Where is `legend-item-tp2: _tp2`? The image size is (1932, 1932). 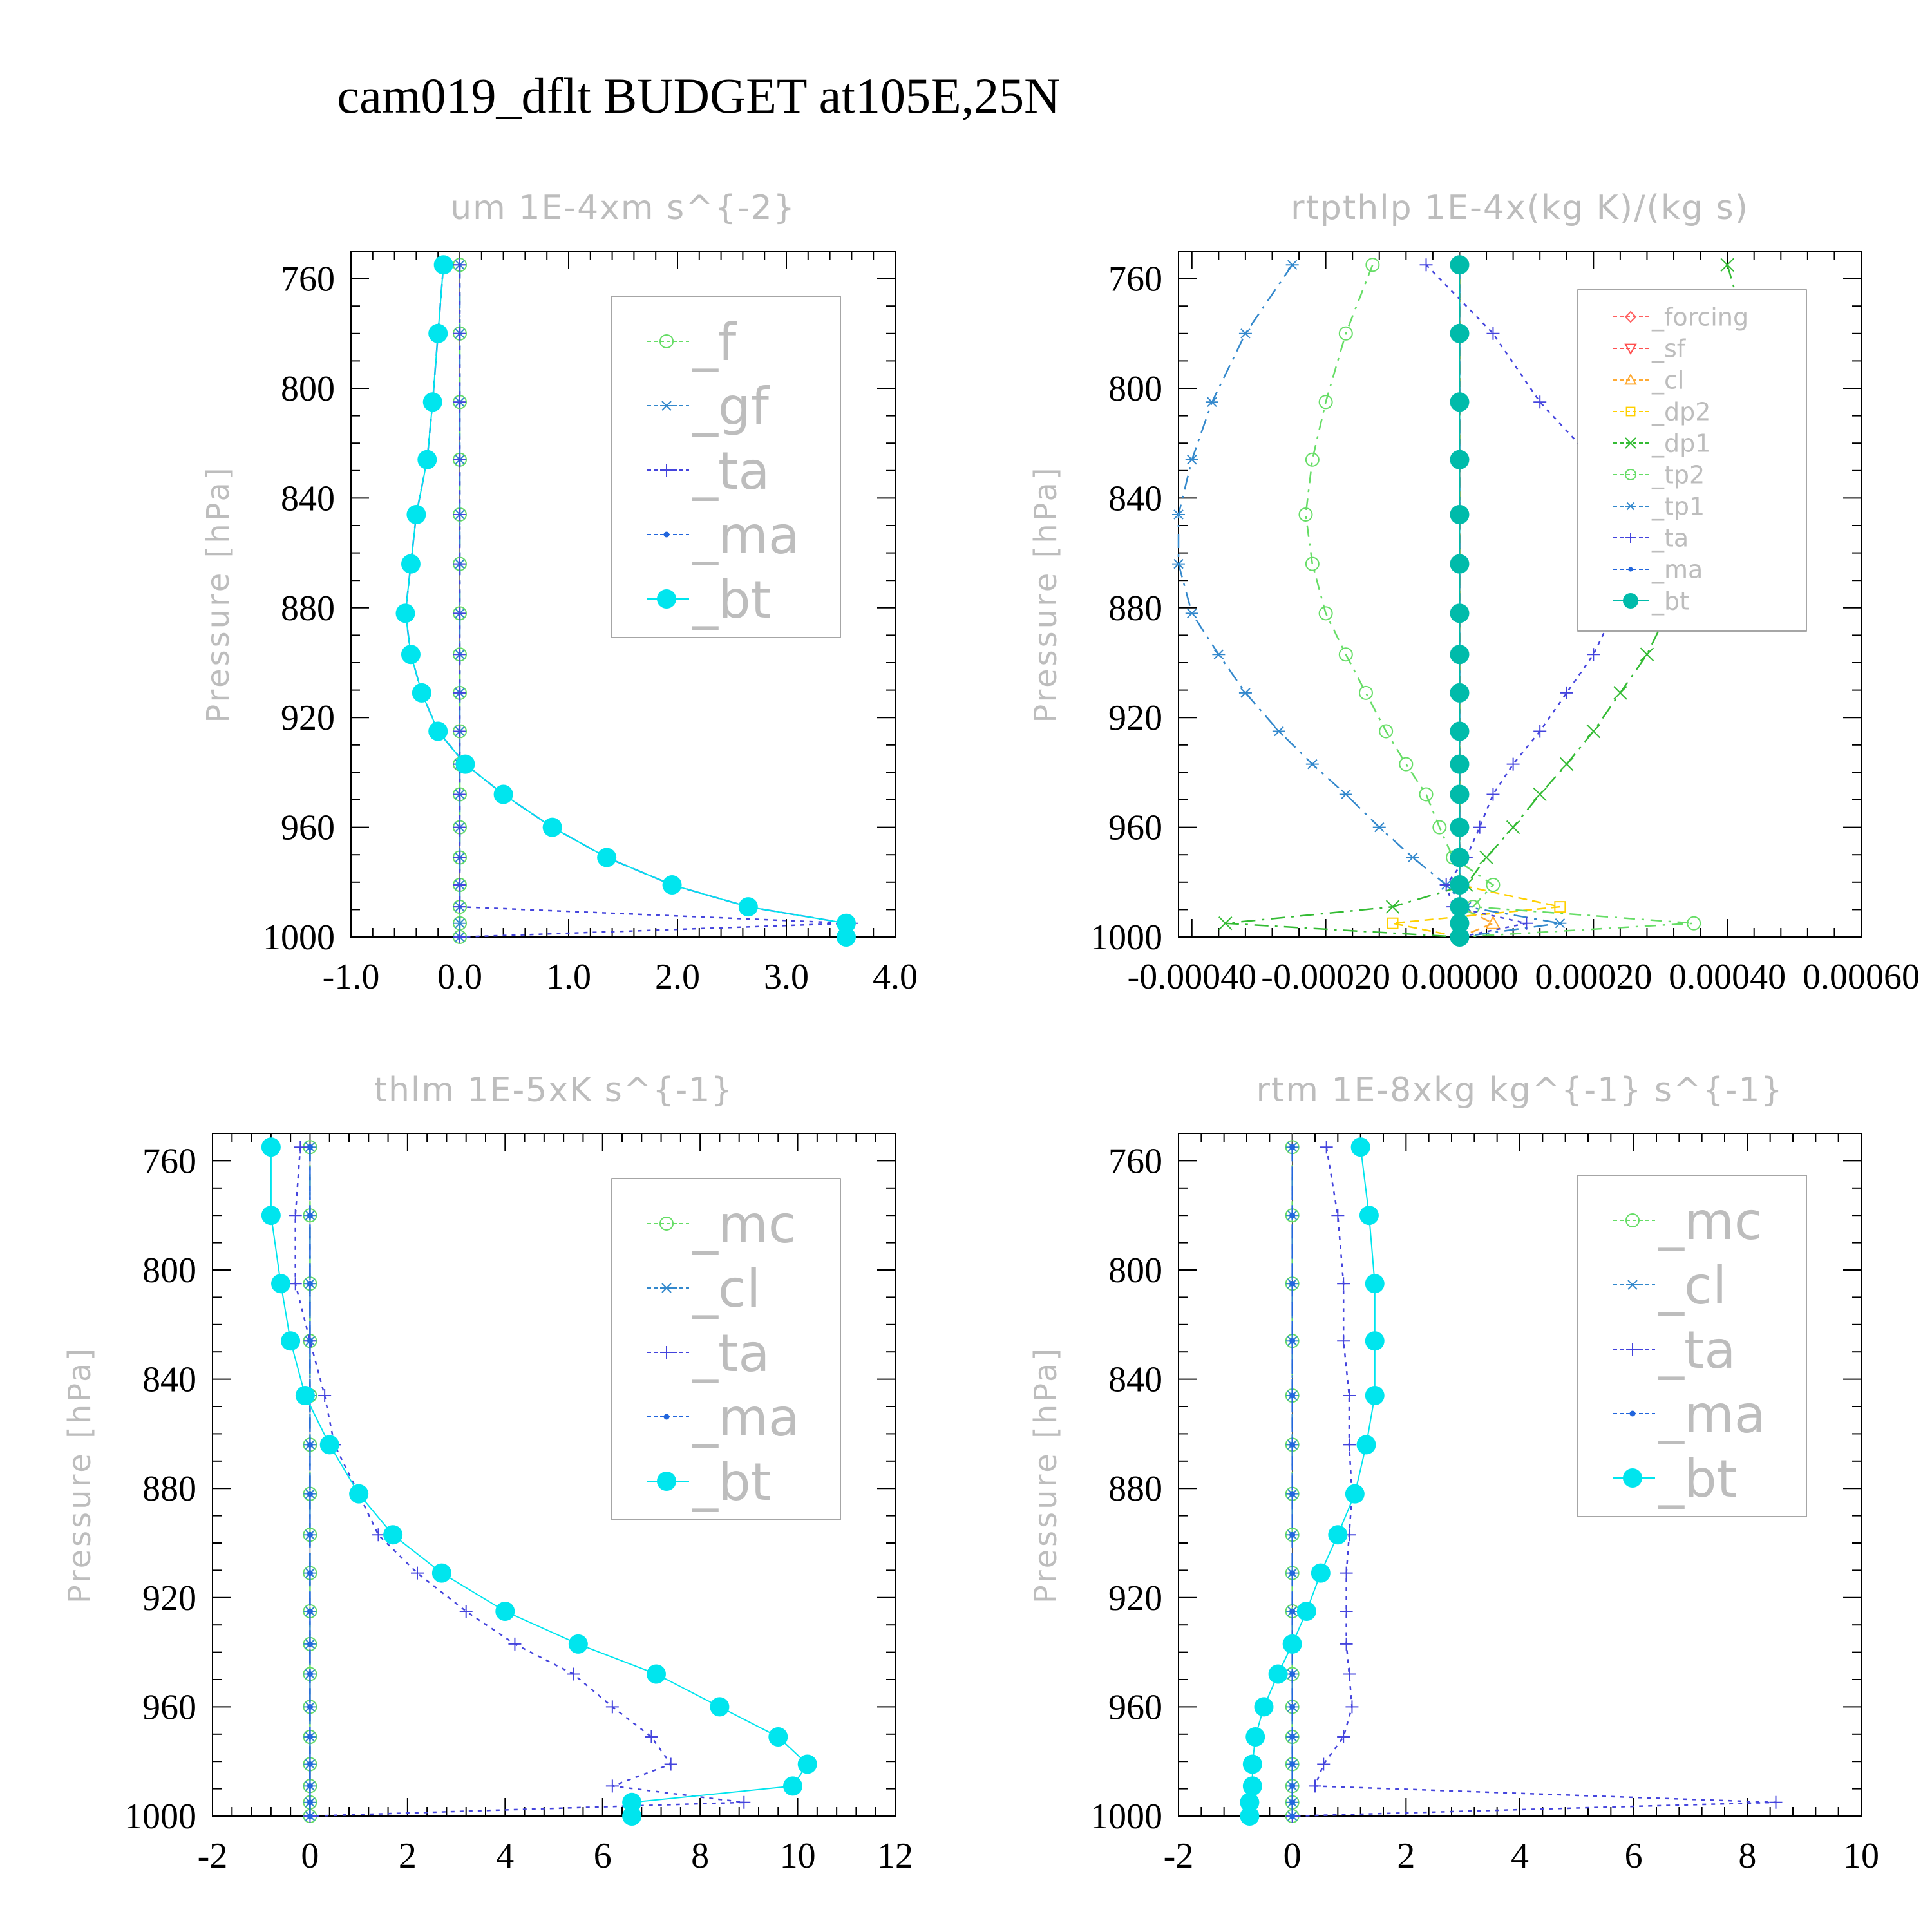
legend-item-tp2: _tp2 is located at coordinates (1659, 475).